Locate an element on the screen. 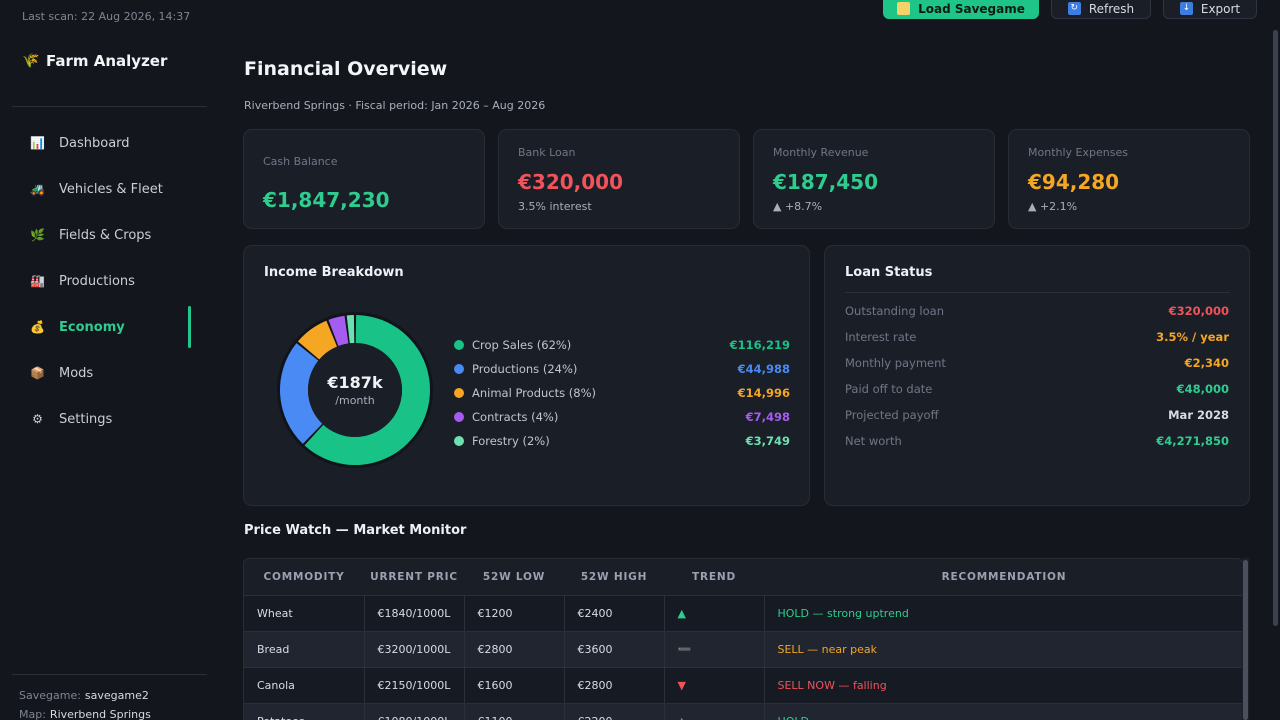  income-panel-title: Income Breakdown is located at coordinates (334, 272).